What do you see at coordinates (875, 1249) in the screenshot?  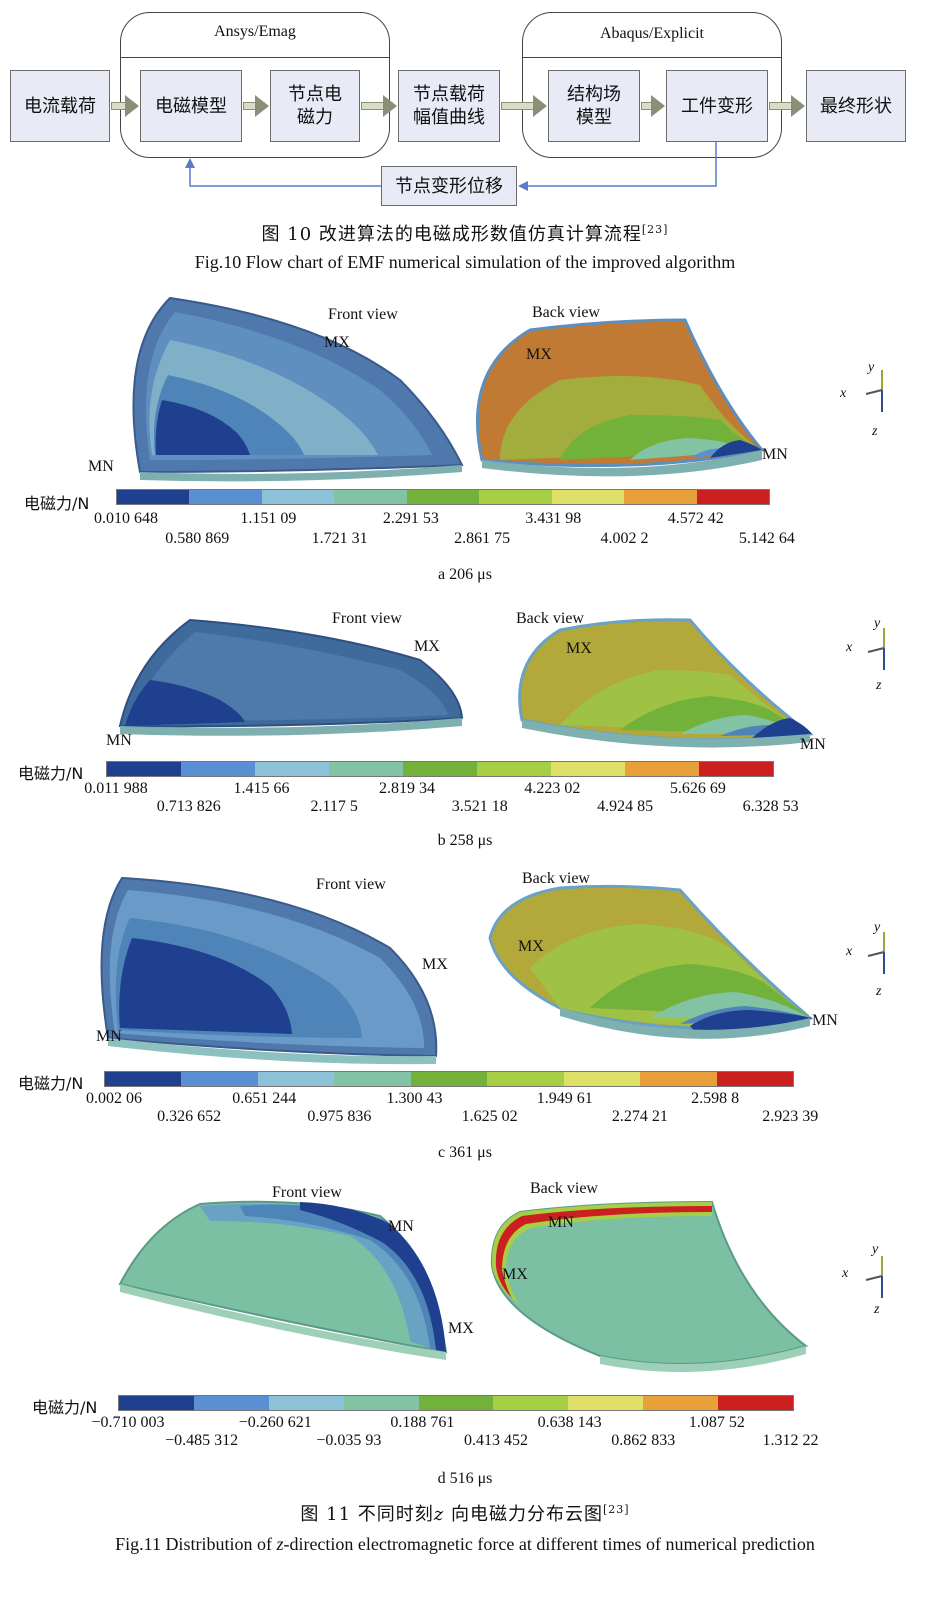 I see `axis-y-label-d: y` at bounding box center [875, 1249].